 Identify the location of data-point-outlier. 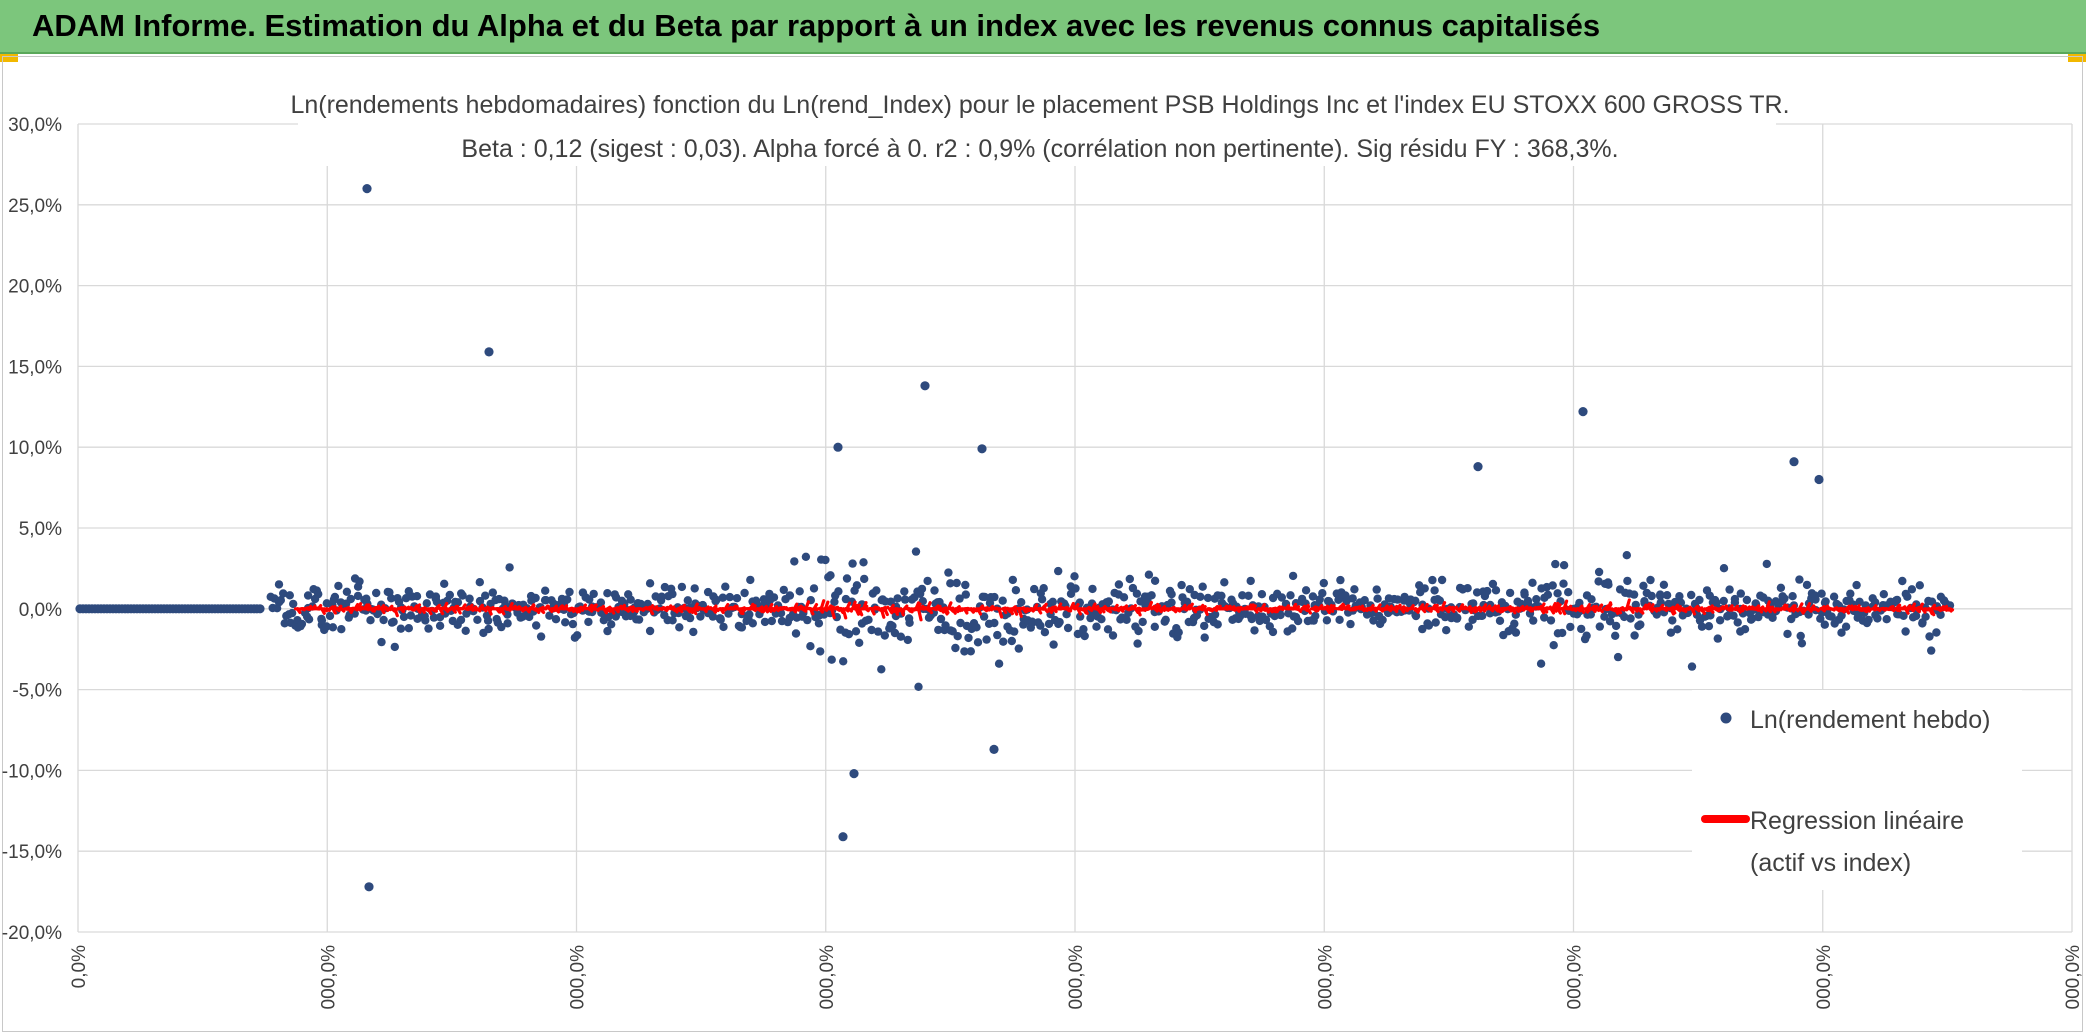
(1478, 467).